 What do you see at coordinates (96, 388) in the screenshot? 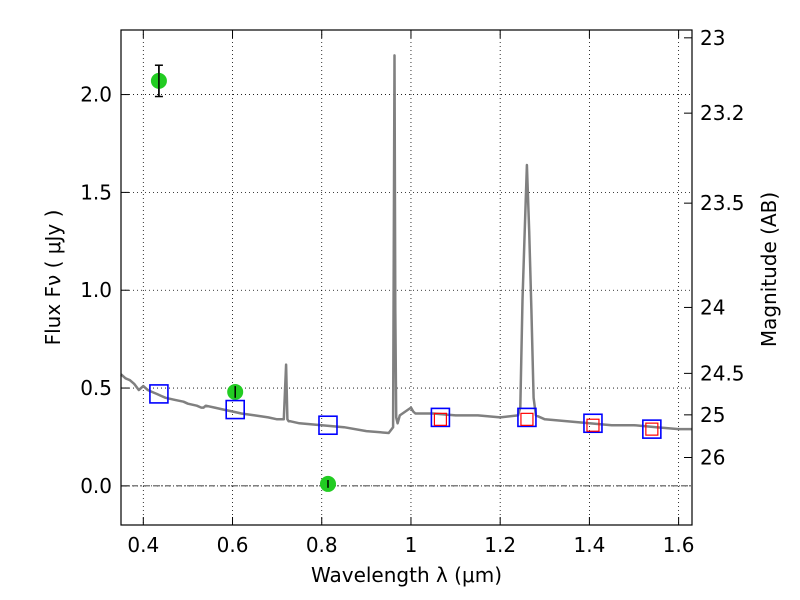
I see `y-tick-label: 0.5` at bounding box center [96, 388].